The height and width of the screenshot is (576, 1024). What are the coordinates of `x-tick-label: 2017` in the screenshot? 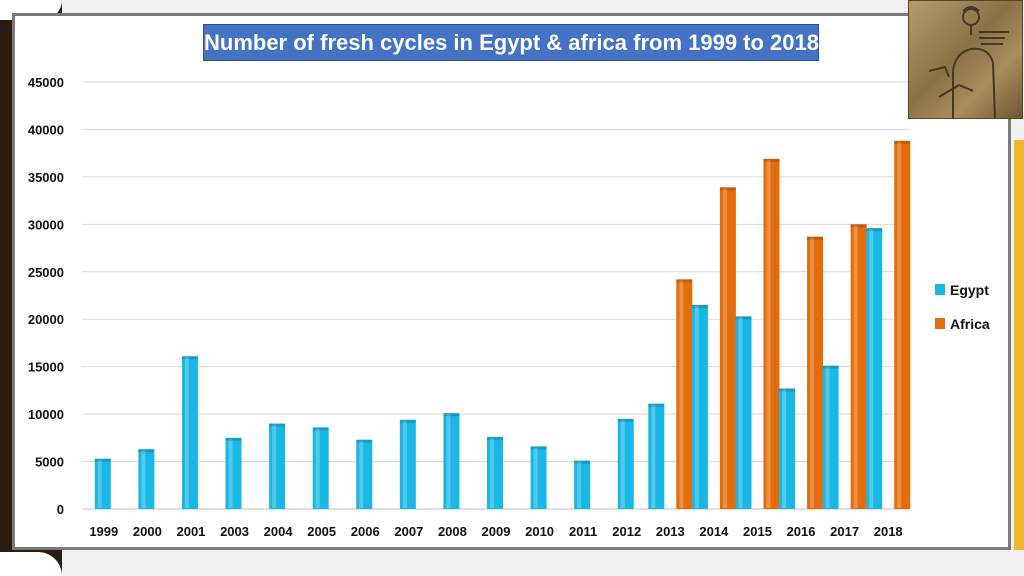 It's located at (844, 531).